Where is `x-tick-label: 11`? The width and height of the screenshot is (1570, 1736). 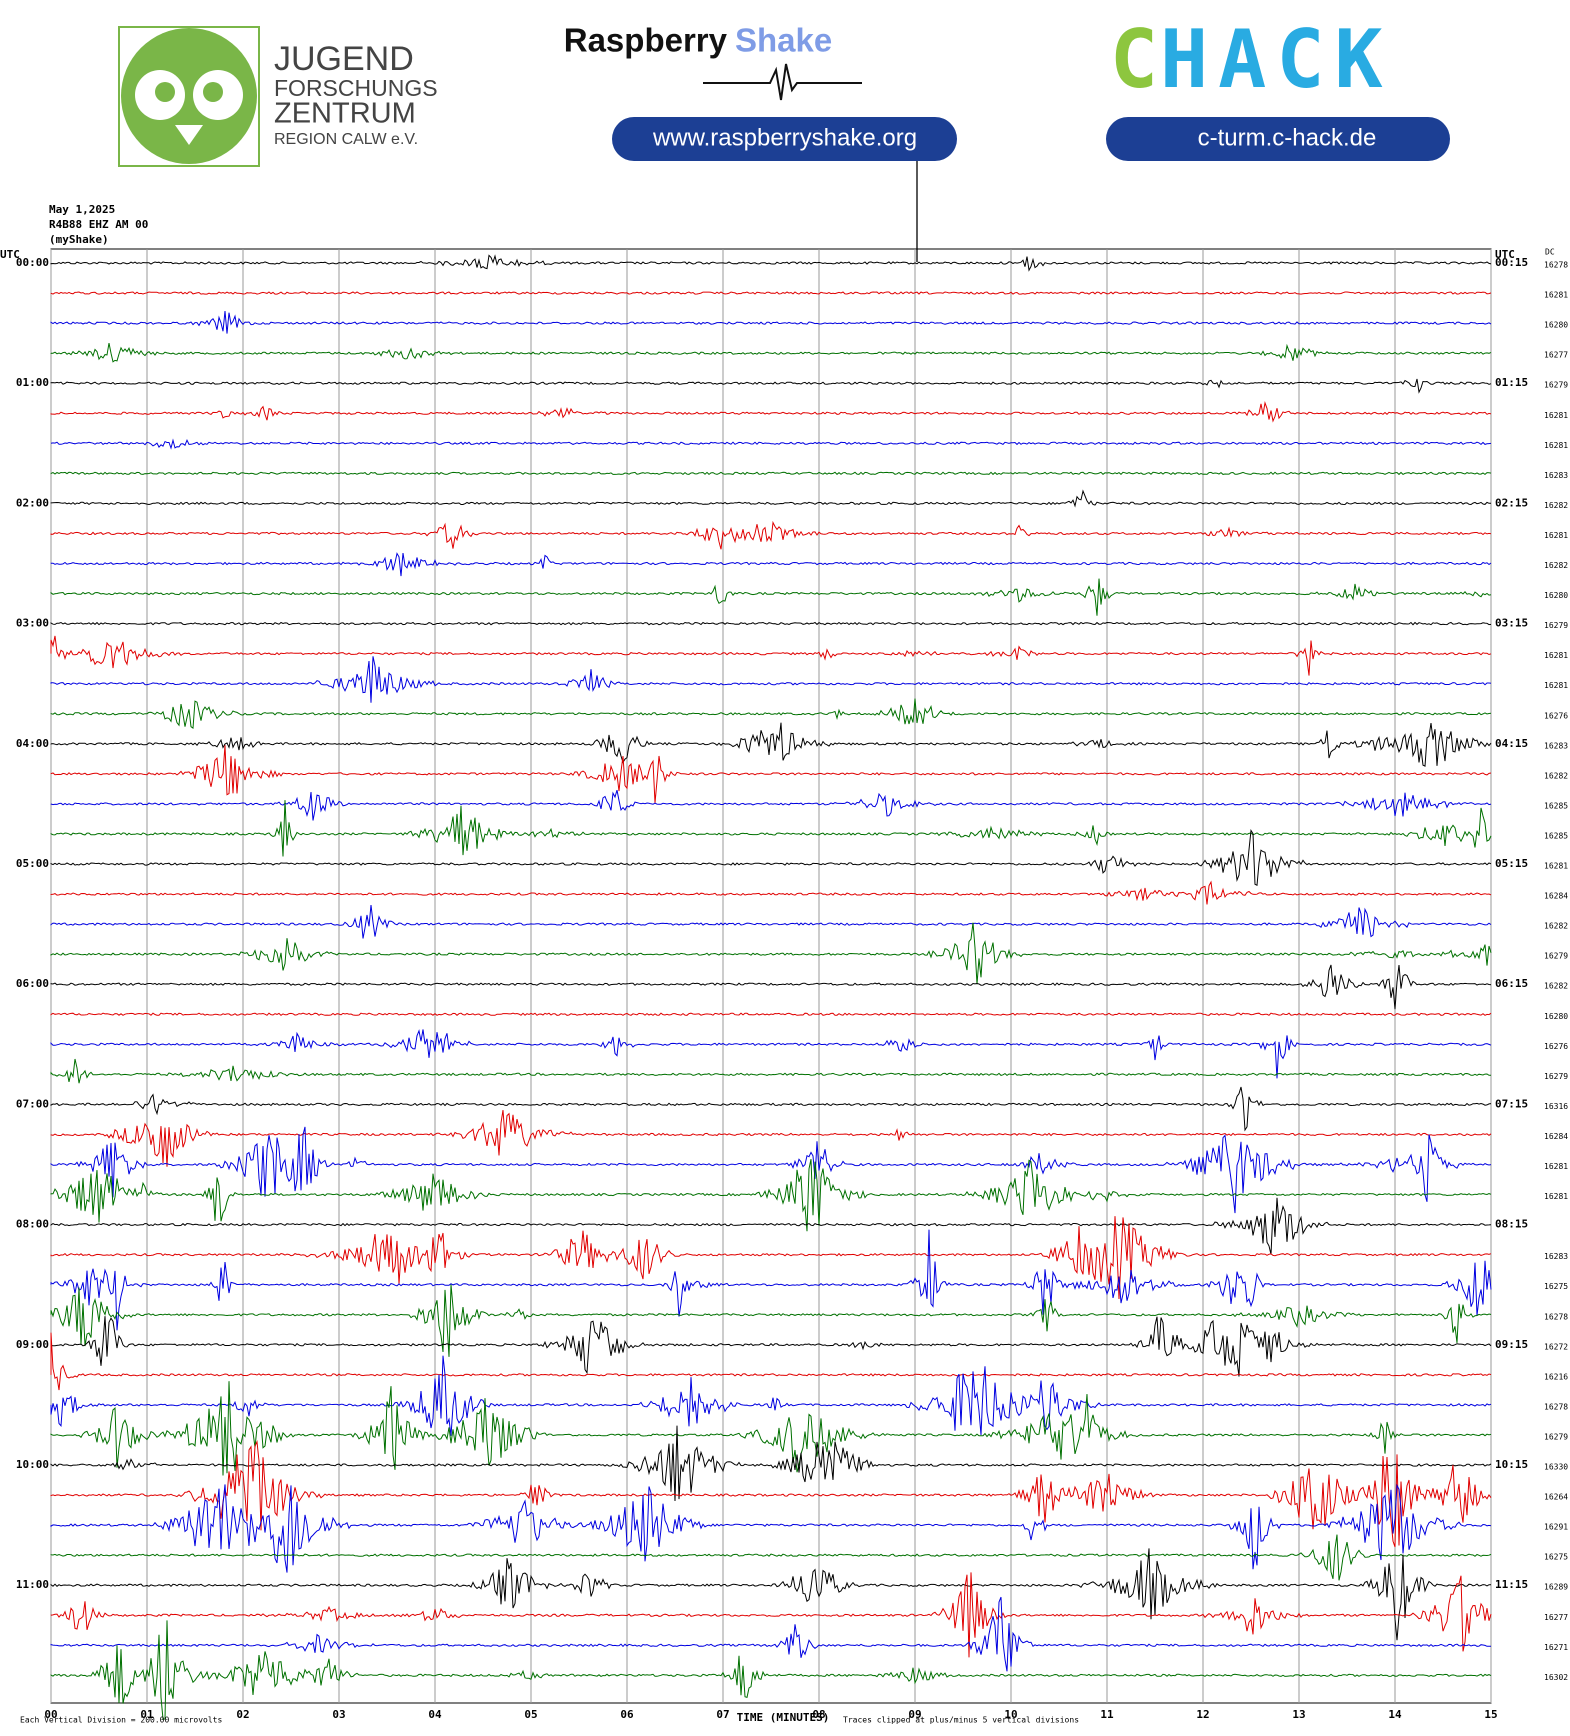
x-tick-label: 11 is located at coordinates (1107, 1714).